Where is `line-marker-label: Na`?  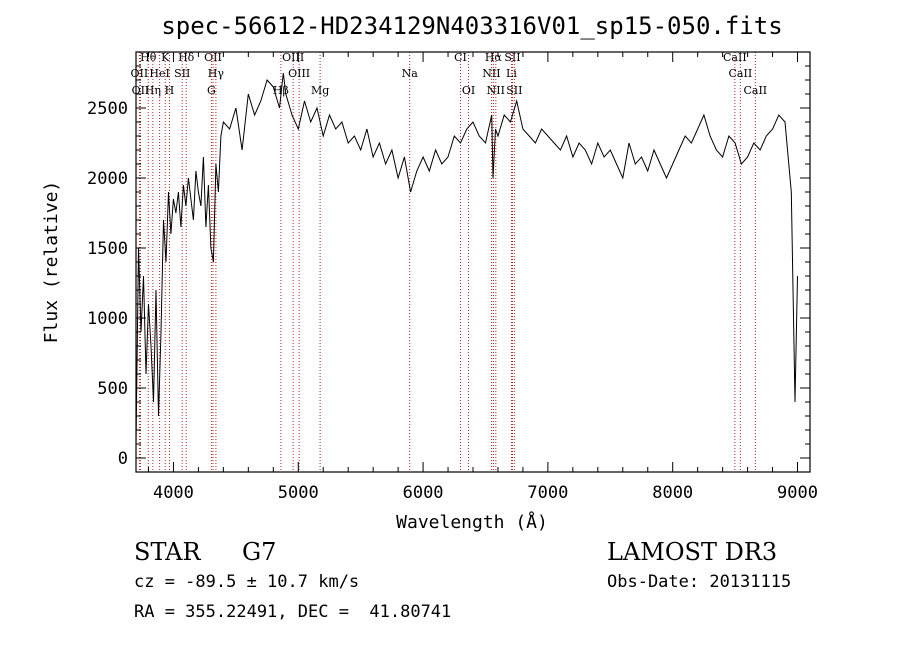
line-marker-label: Na is located at coordinates (410, 73).